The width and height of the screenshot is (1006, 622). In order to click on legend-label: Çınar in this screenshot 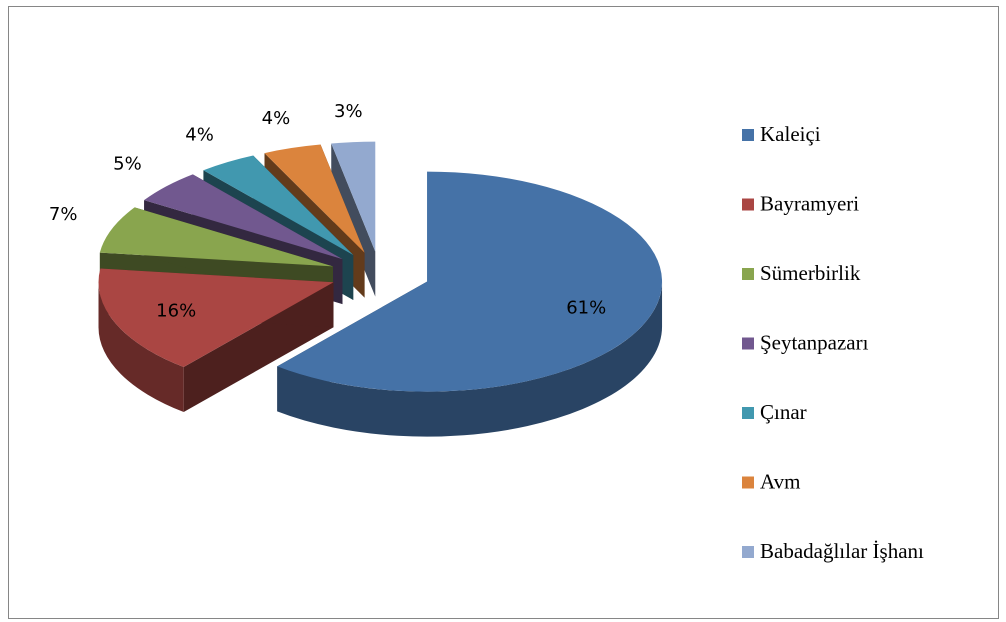, I will do `click(783, 412)`.